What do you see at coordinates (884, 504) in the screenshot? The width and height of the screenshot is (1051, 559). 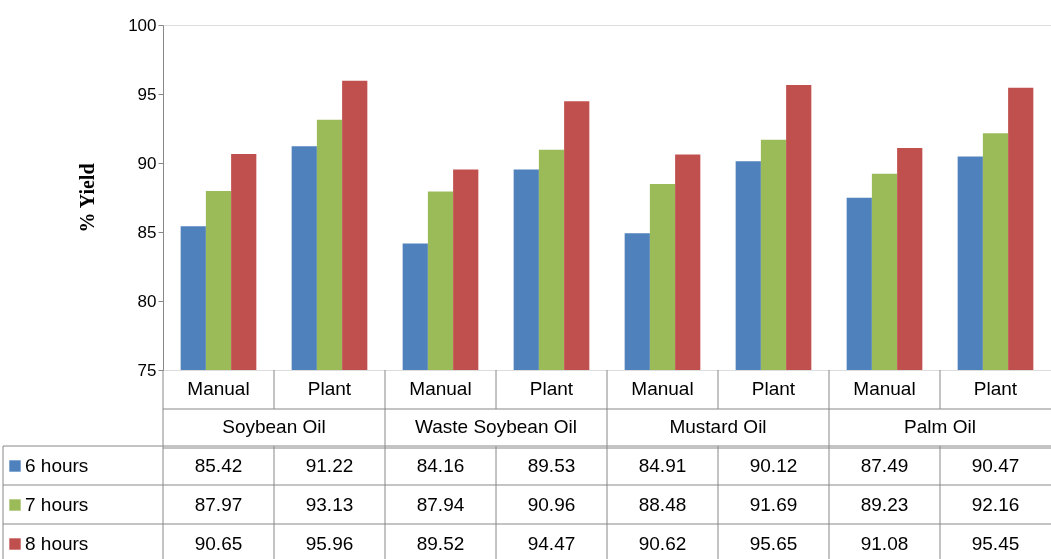 I see `data-label: 89.23` at bounding box center [884, 504].